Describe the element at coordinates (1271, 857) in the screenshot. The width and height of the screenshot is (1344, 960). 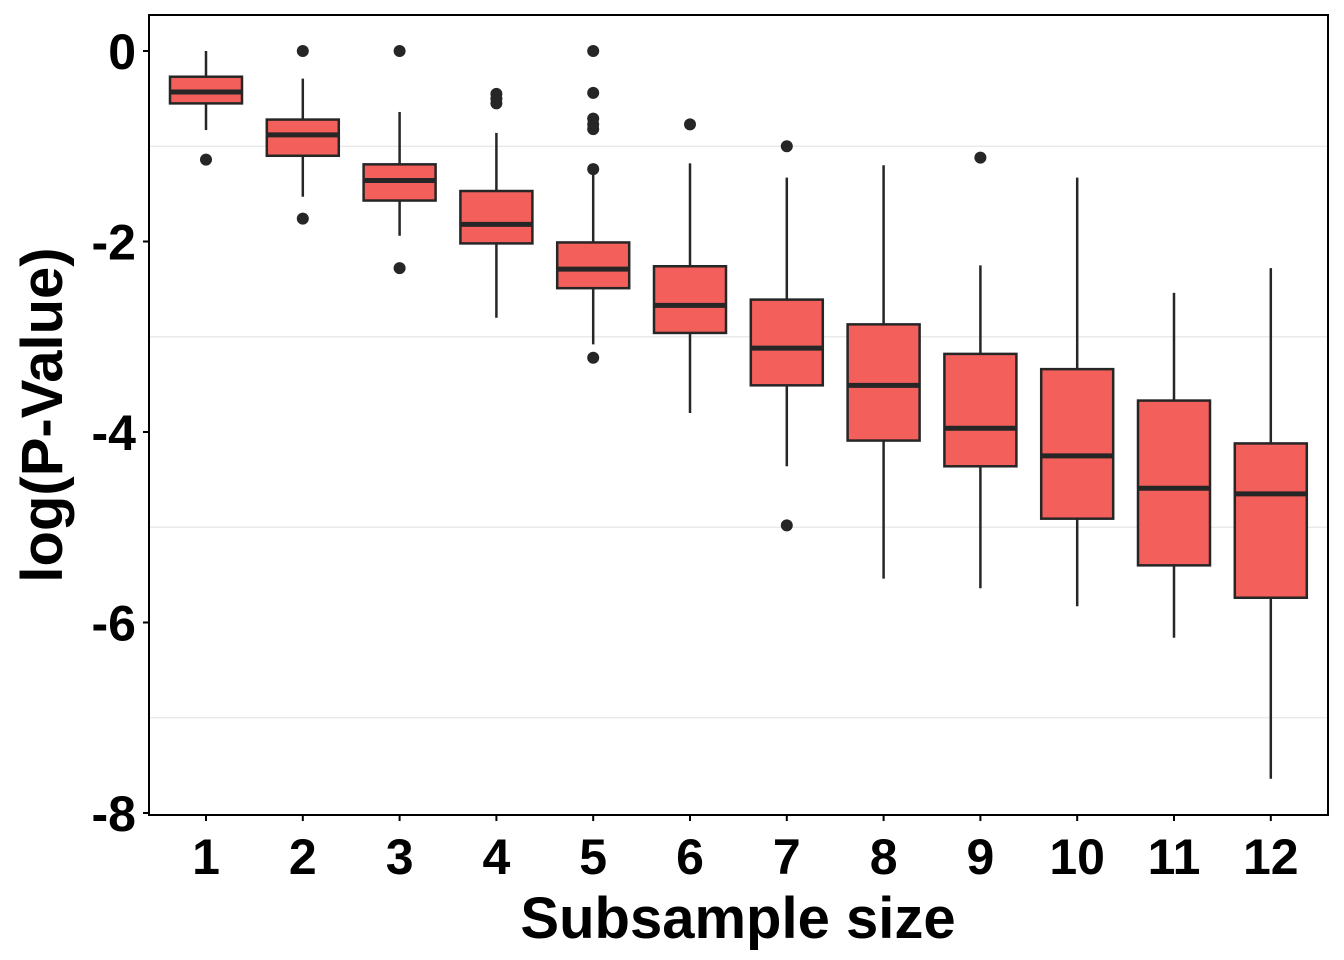
I see `x-tick-label: 12` at that location.